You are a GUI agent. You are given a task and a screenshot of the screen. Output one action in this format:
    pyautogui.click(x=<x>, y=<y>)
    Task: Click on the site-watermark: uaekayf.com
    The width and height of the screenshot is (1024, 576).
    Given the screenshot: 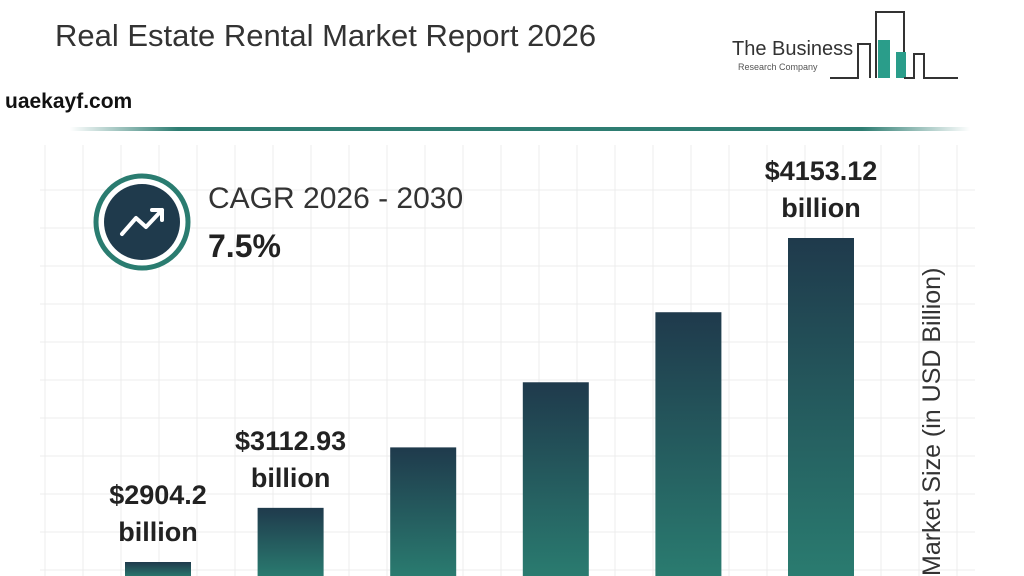 What is the action you would take?
    pyautogui.click(x=69, y=101)
    